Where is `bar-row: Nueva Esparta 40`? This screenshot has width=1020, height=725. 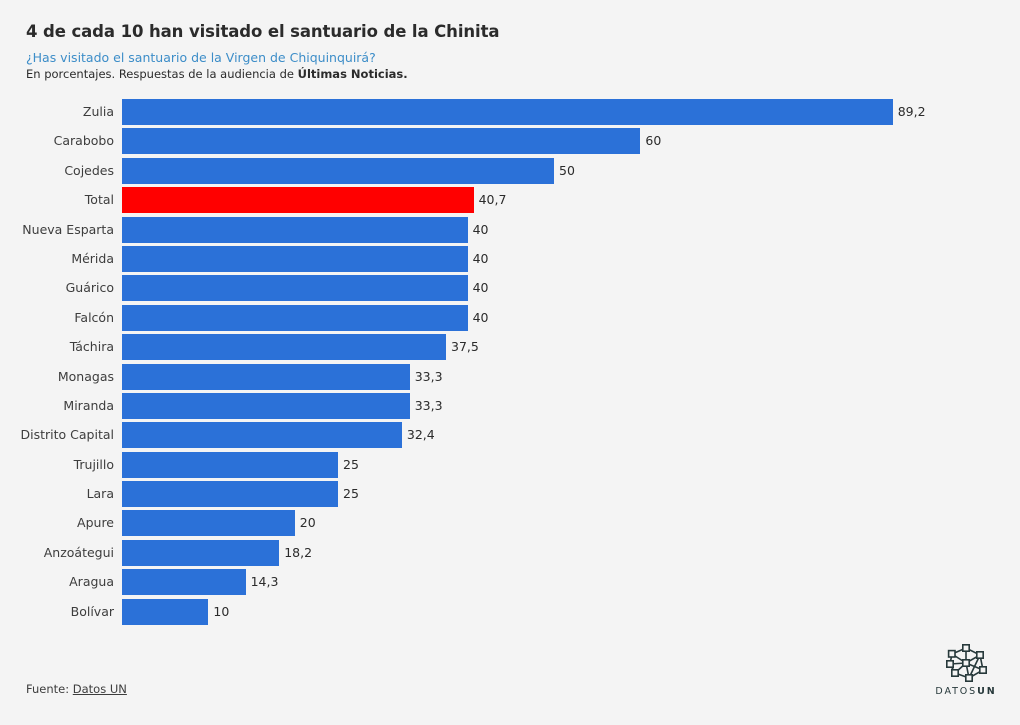 bar-row: Nueva Esparta 40 is located at coordinates (510, 231).